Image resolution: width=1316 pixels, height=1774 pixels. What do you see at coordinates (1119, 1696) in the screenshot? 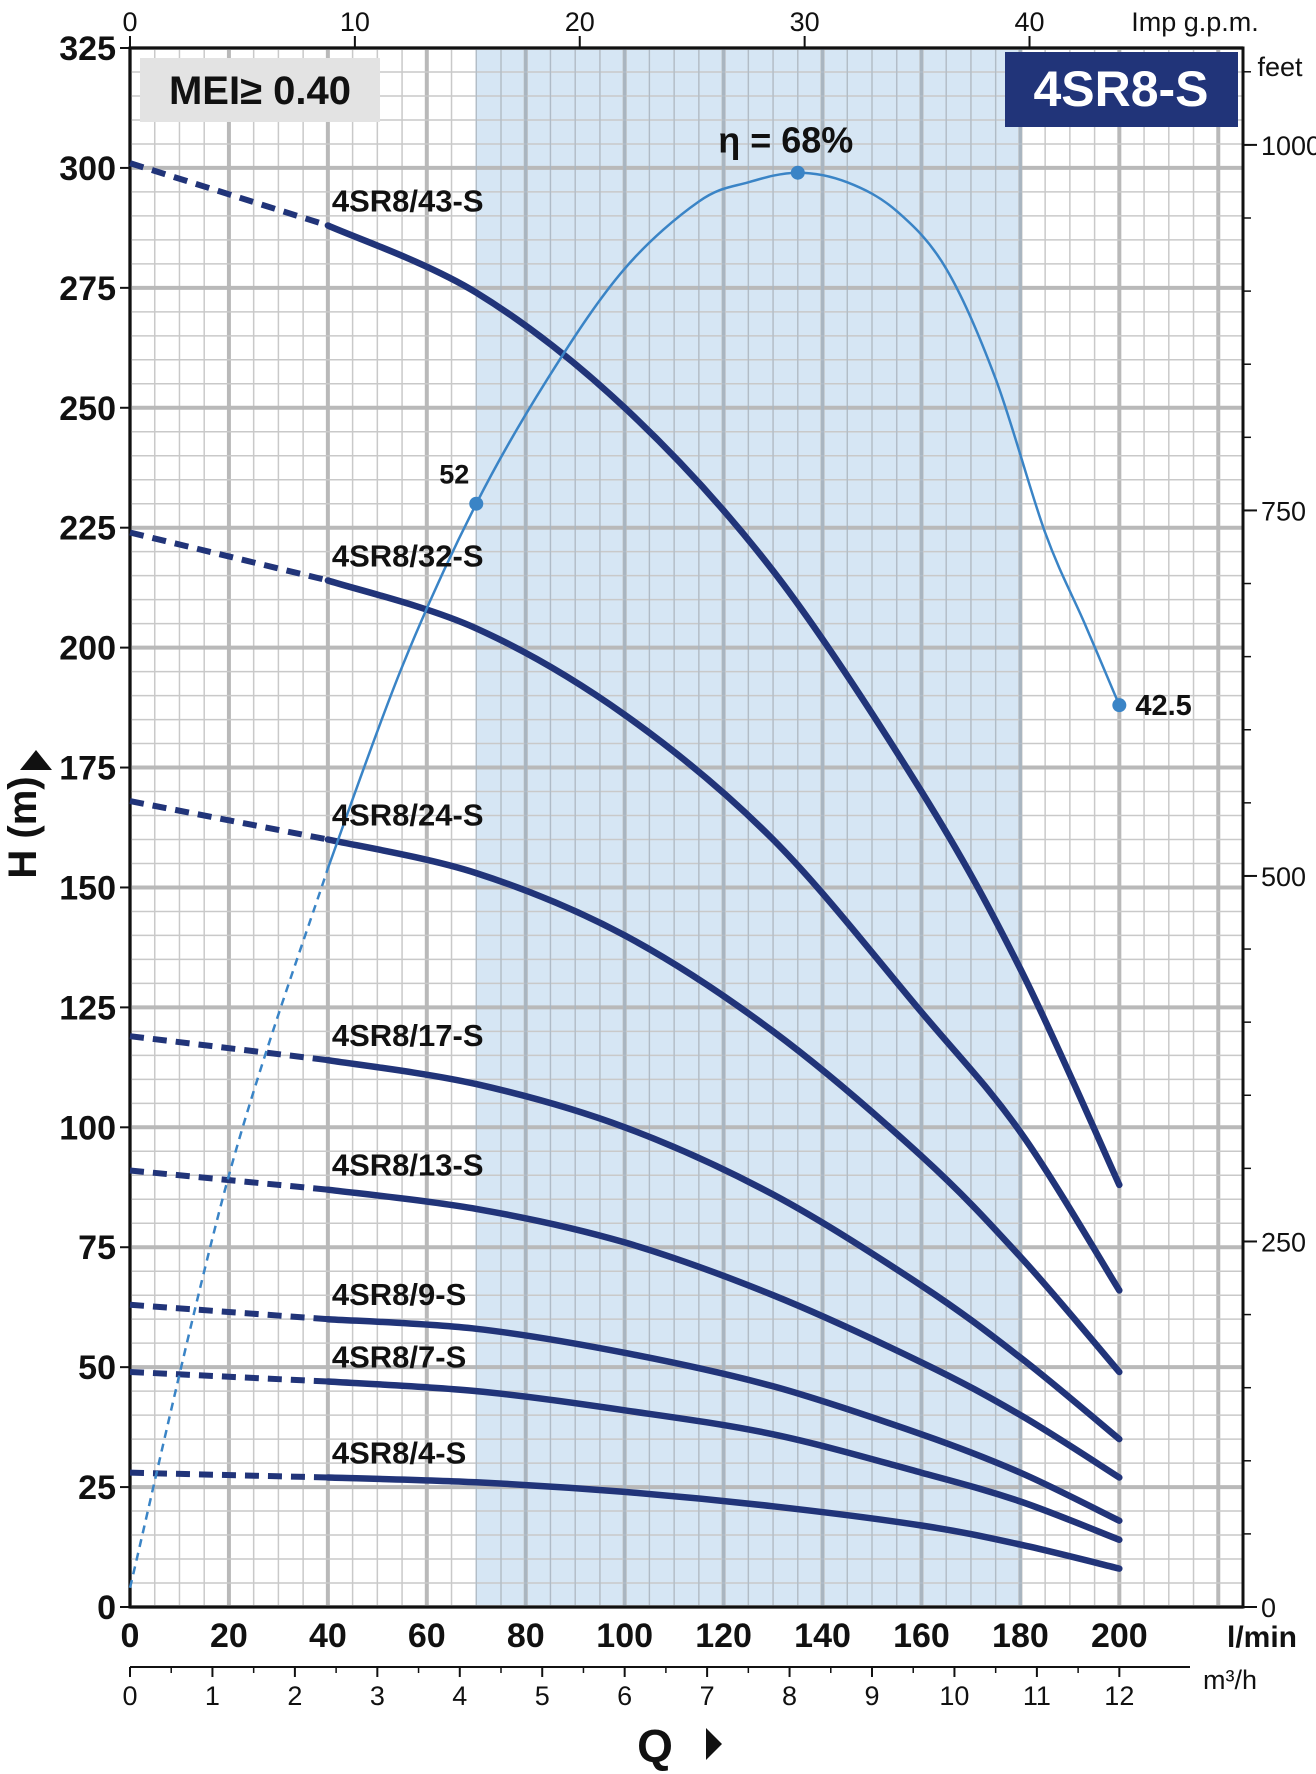
I see `m3h-tick-label: 12` at bounding box center [1119, 1696].